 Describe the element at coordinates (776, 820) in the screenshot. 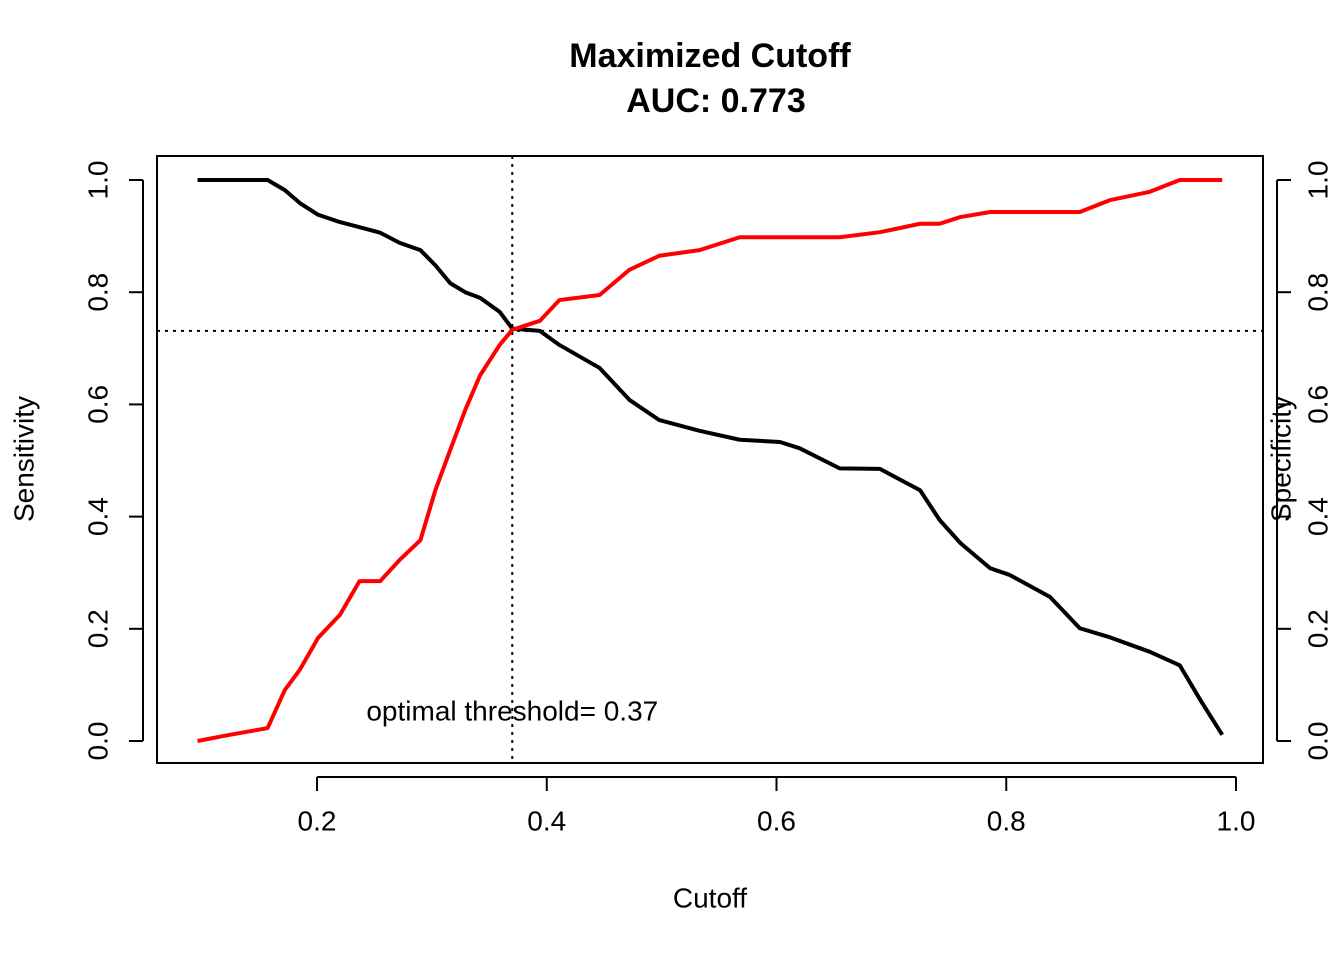

I see `x-tick-label: 0.6` at that location.